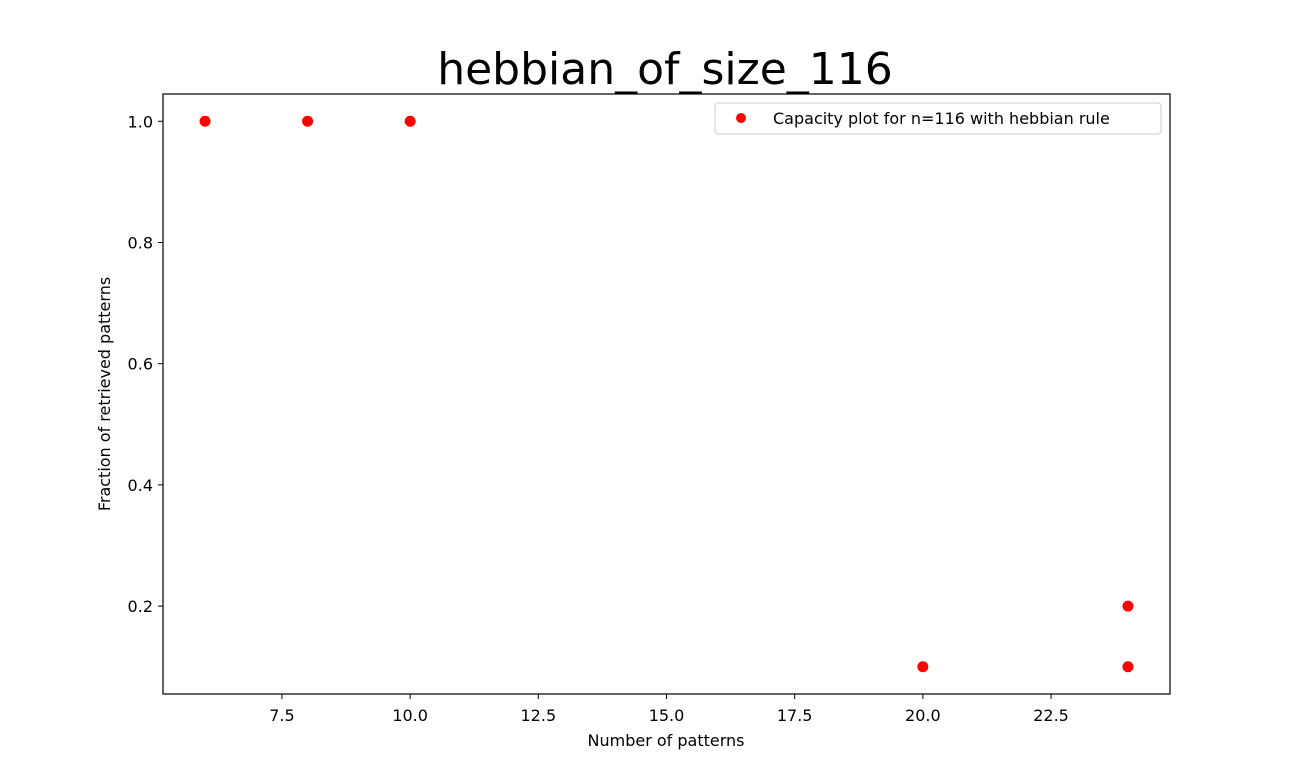 The height and width of the screenshot is (780, 1300). I want to click on y-axis-ticks: 0.2 0.4 0.6 0.8 1.0, so click(145, 364).